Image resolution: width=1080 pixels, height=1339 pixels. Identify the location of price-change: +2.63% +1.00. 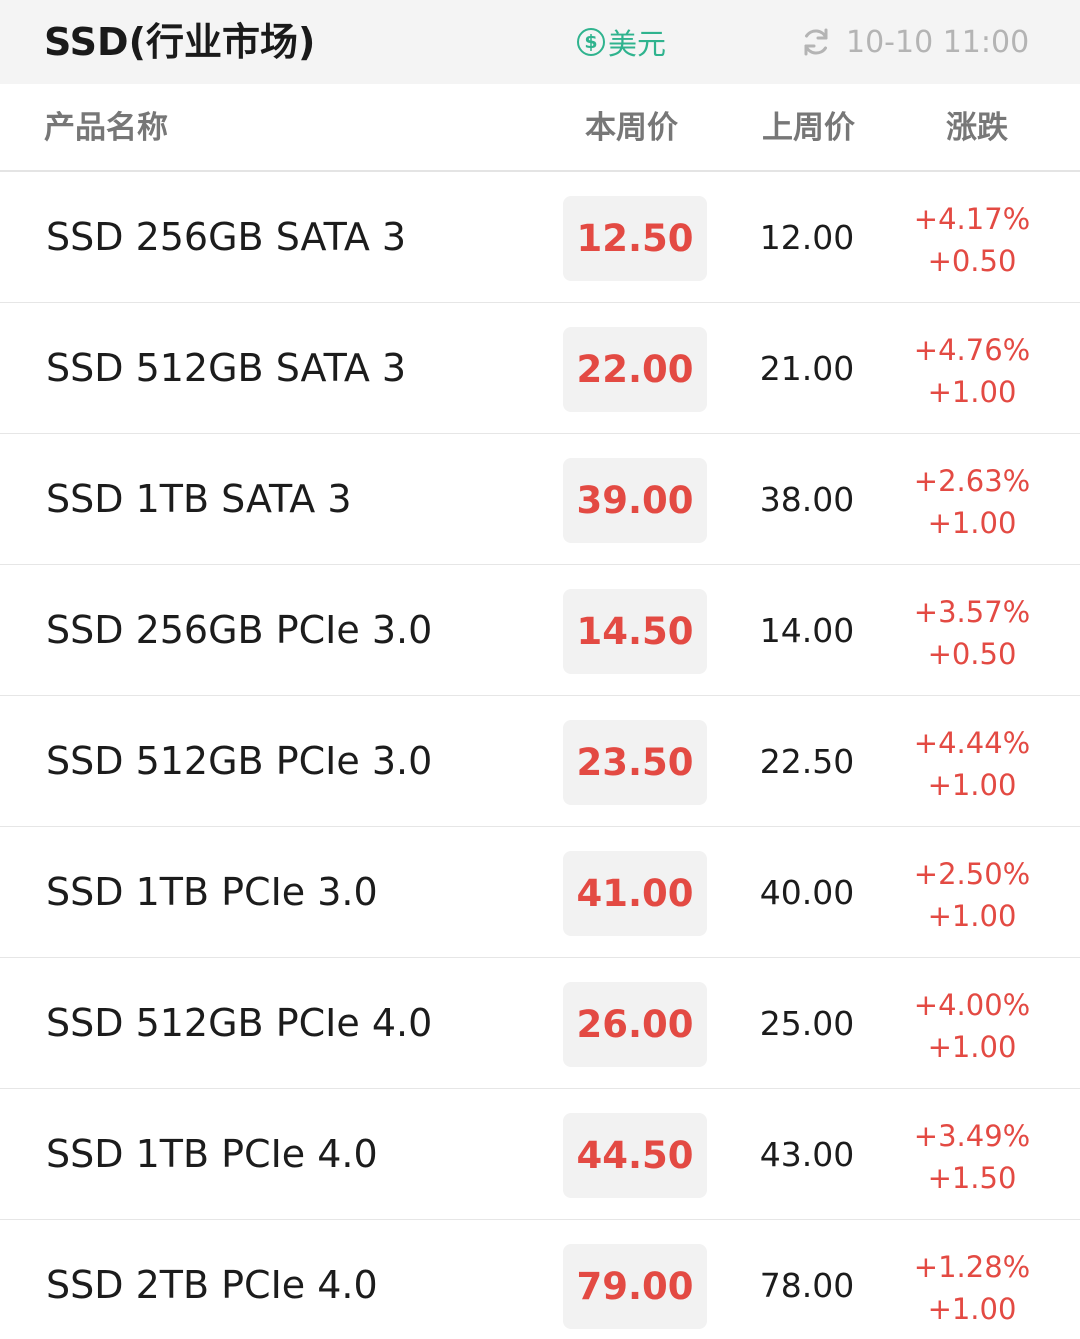
(972, 502).